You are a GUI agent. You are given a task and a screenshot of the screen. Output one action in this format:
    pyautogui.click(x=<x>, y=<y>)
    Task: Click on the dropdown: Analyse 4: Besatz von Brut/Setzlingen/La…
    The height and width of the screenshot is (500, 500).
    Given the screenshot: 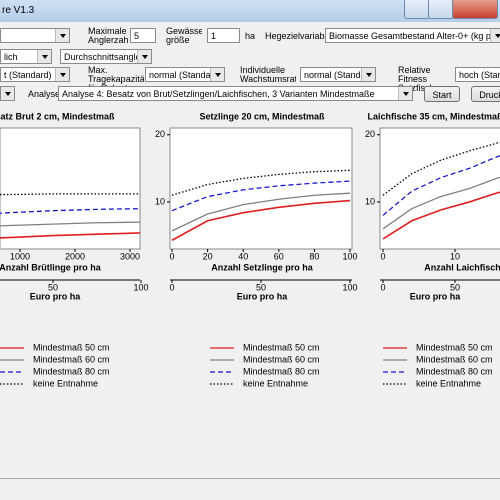 What is the action you would take?
    pyautogui.click(x=235, y=93)
    